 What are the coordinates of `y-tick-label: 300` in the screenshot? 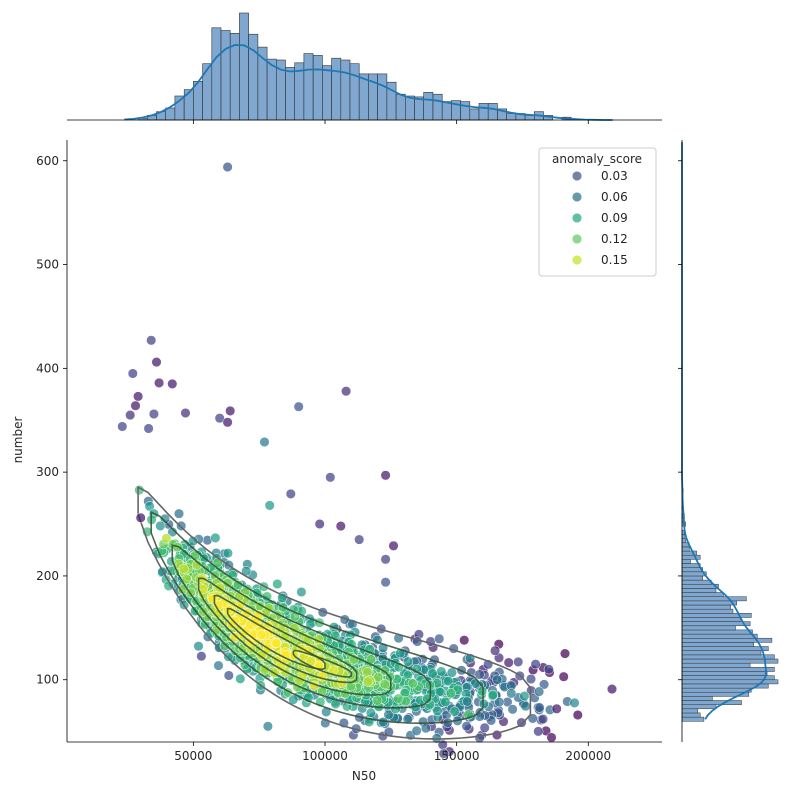 It's located at (47, 472).